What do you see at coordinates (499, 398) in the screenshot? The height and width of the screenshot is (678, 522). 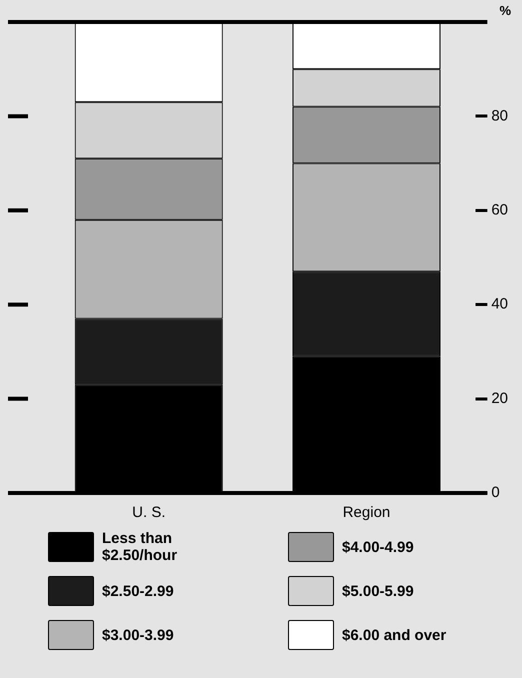 I see `y-tick-label: 20` at bounding box center [499, 398].